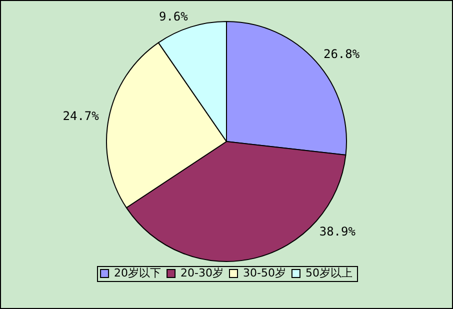 The image size is (453, 309). Describe the element at coordinates (264, 273) in the screenshot. I see `legend-label: 30-50岁` at that location.